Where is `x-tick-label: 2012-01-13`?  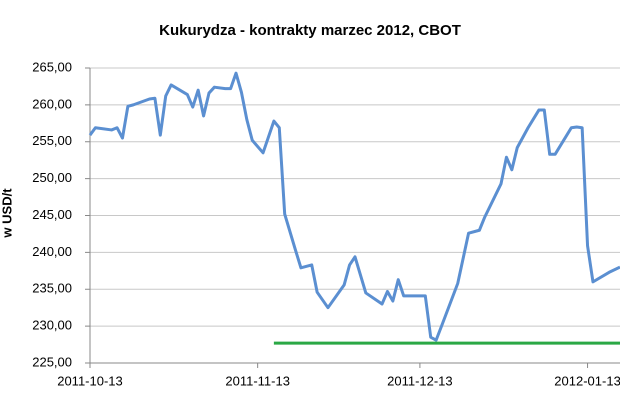
x-tick-label: 2012-01-13 is located at coordinates (587, 380).